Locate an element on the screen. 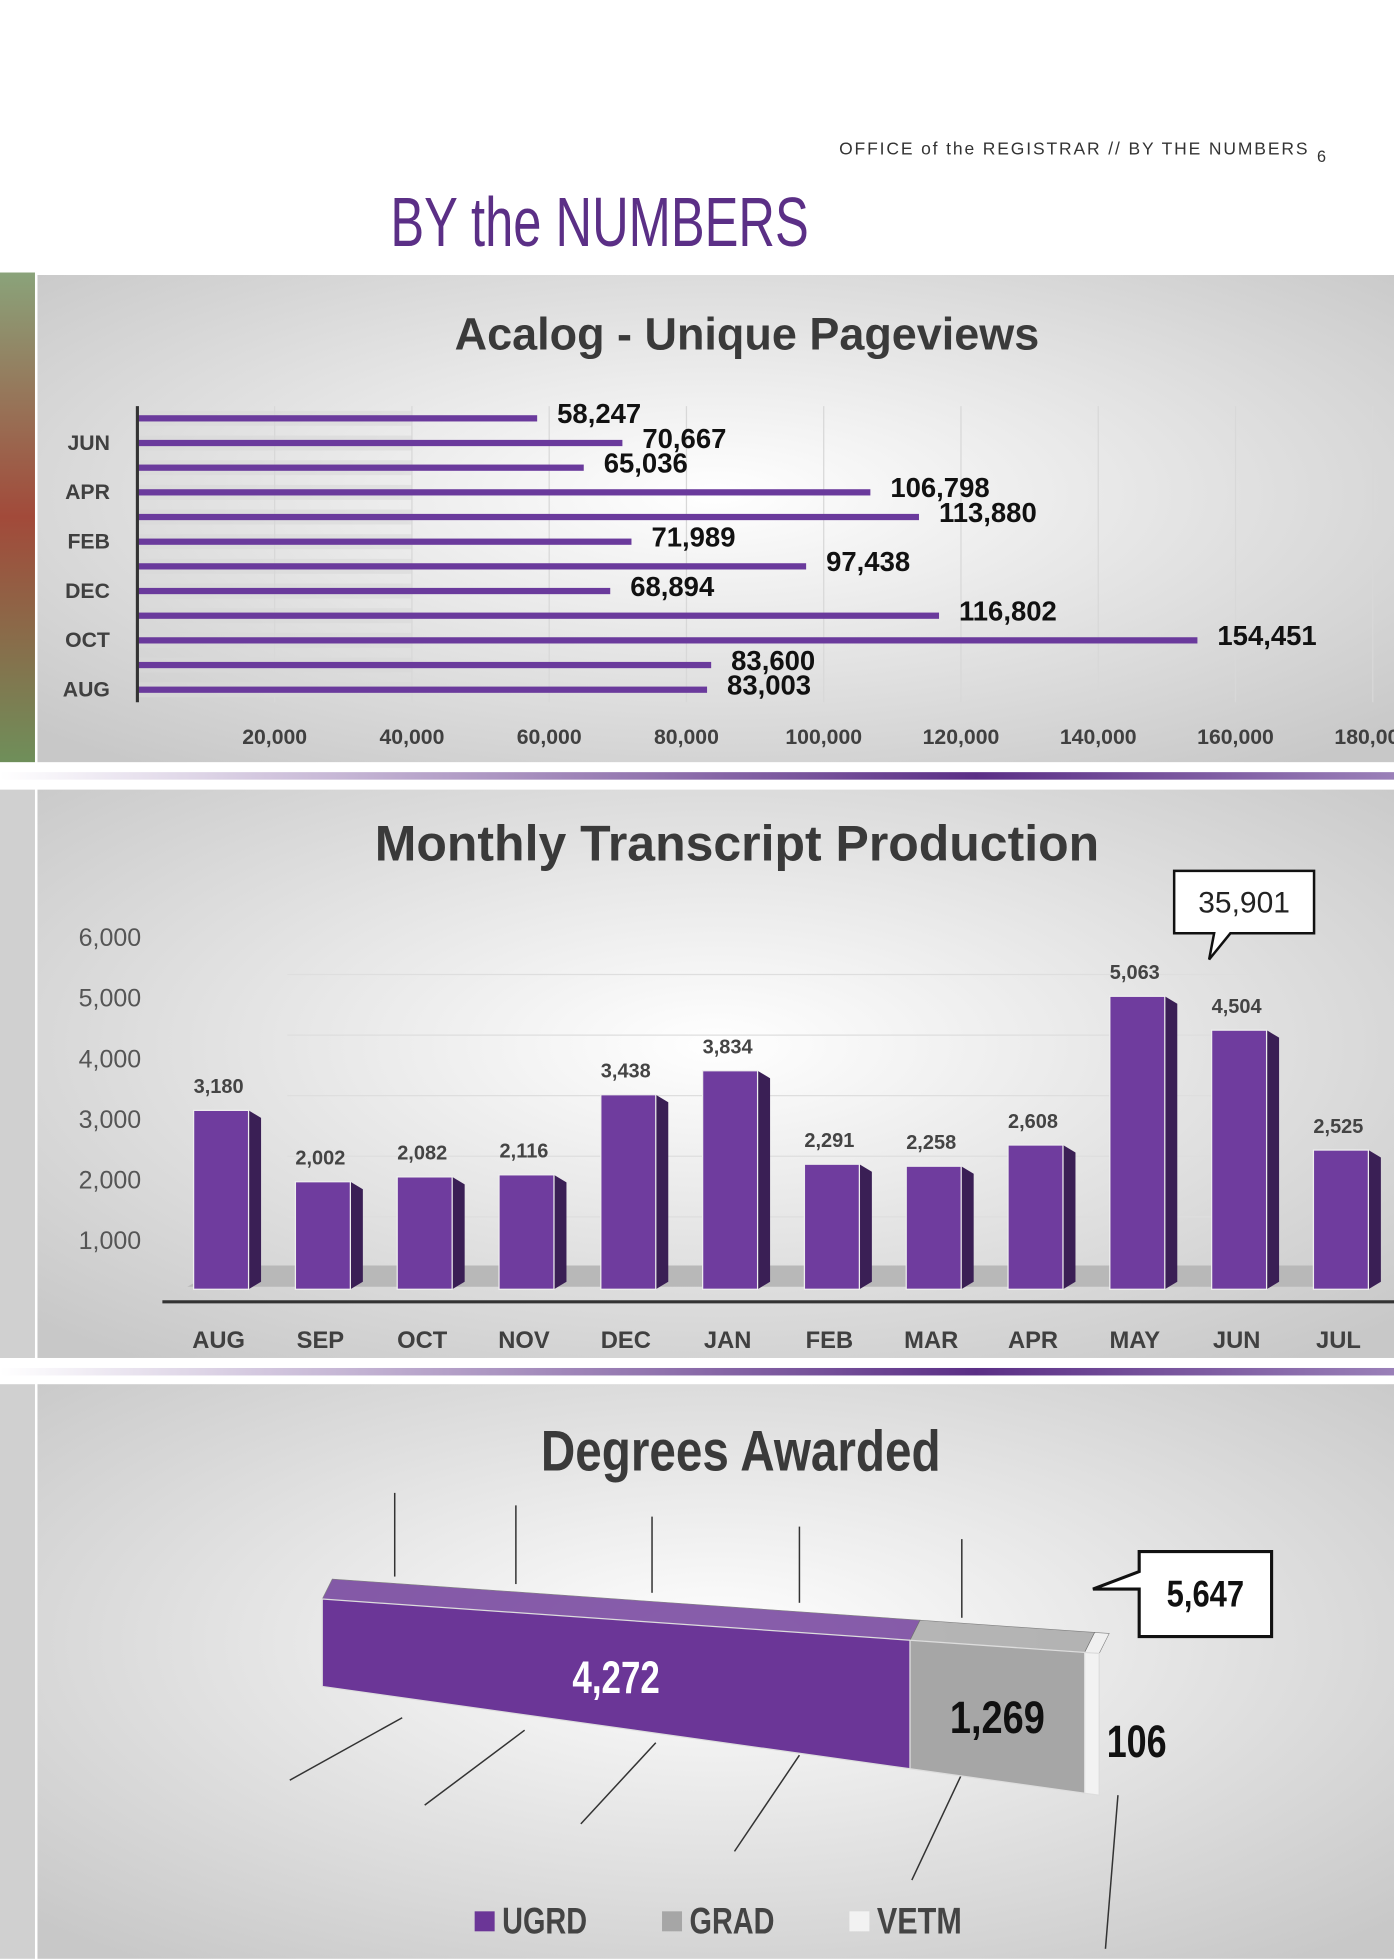  value-label: 70,667 is located at coordinates (684, 438).